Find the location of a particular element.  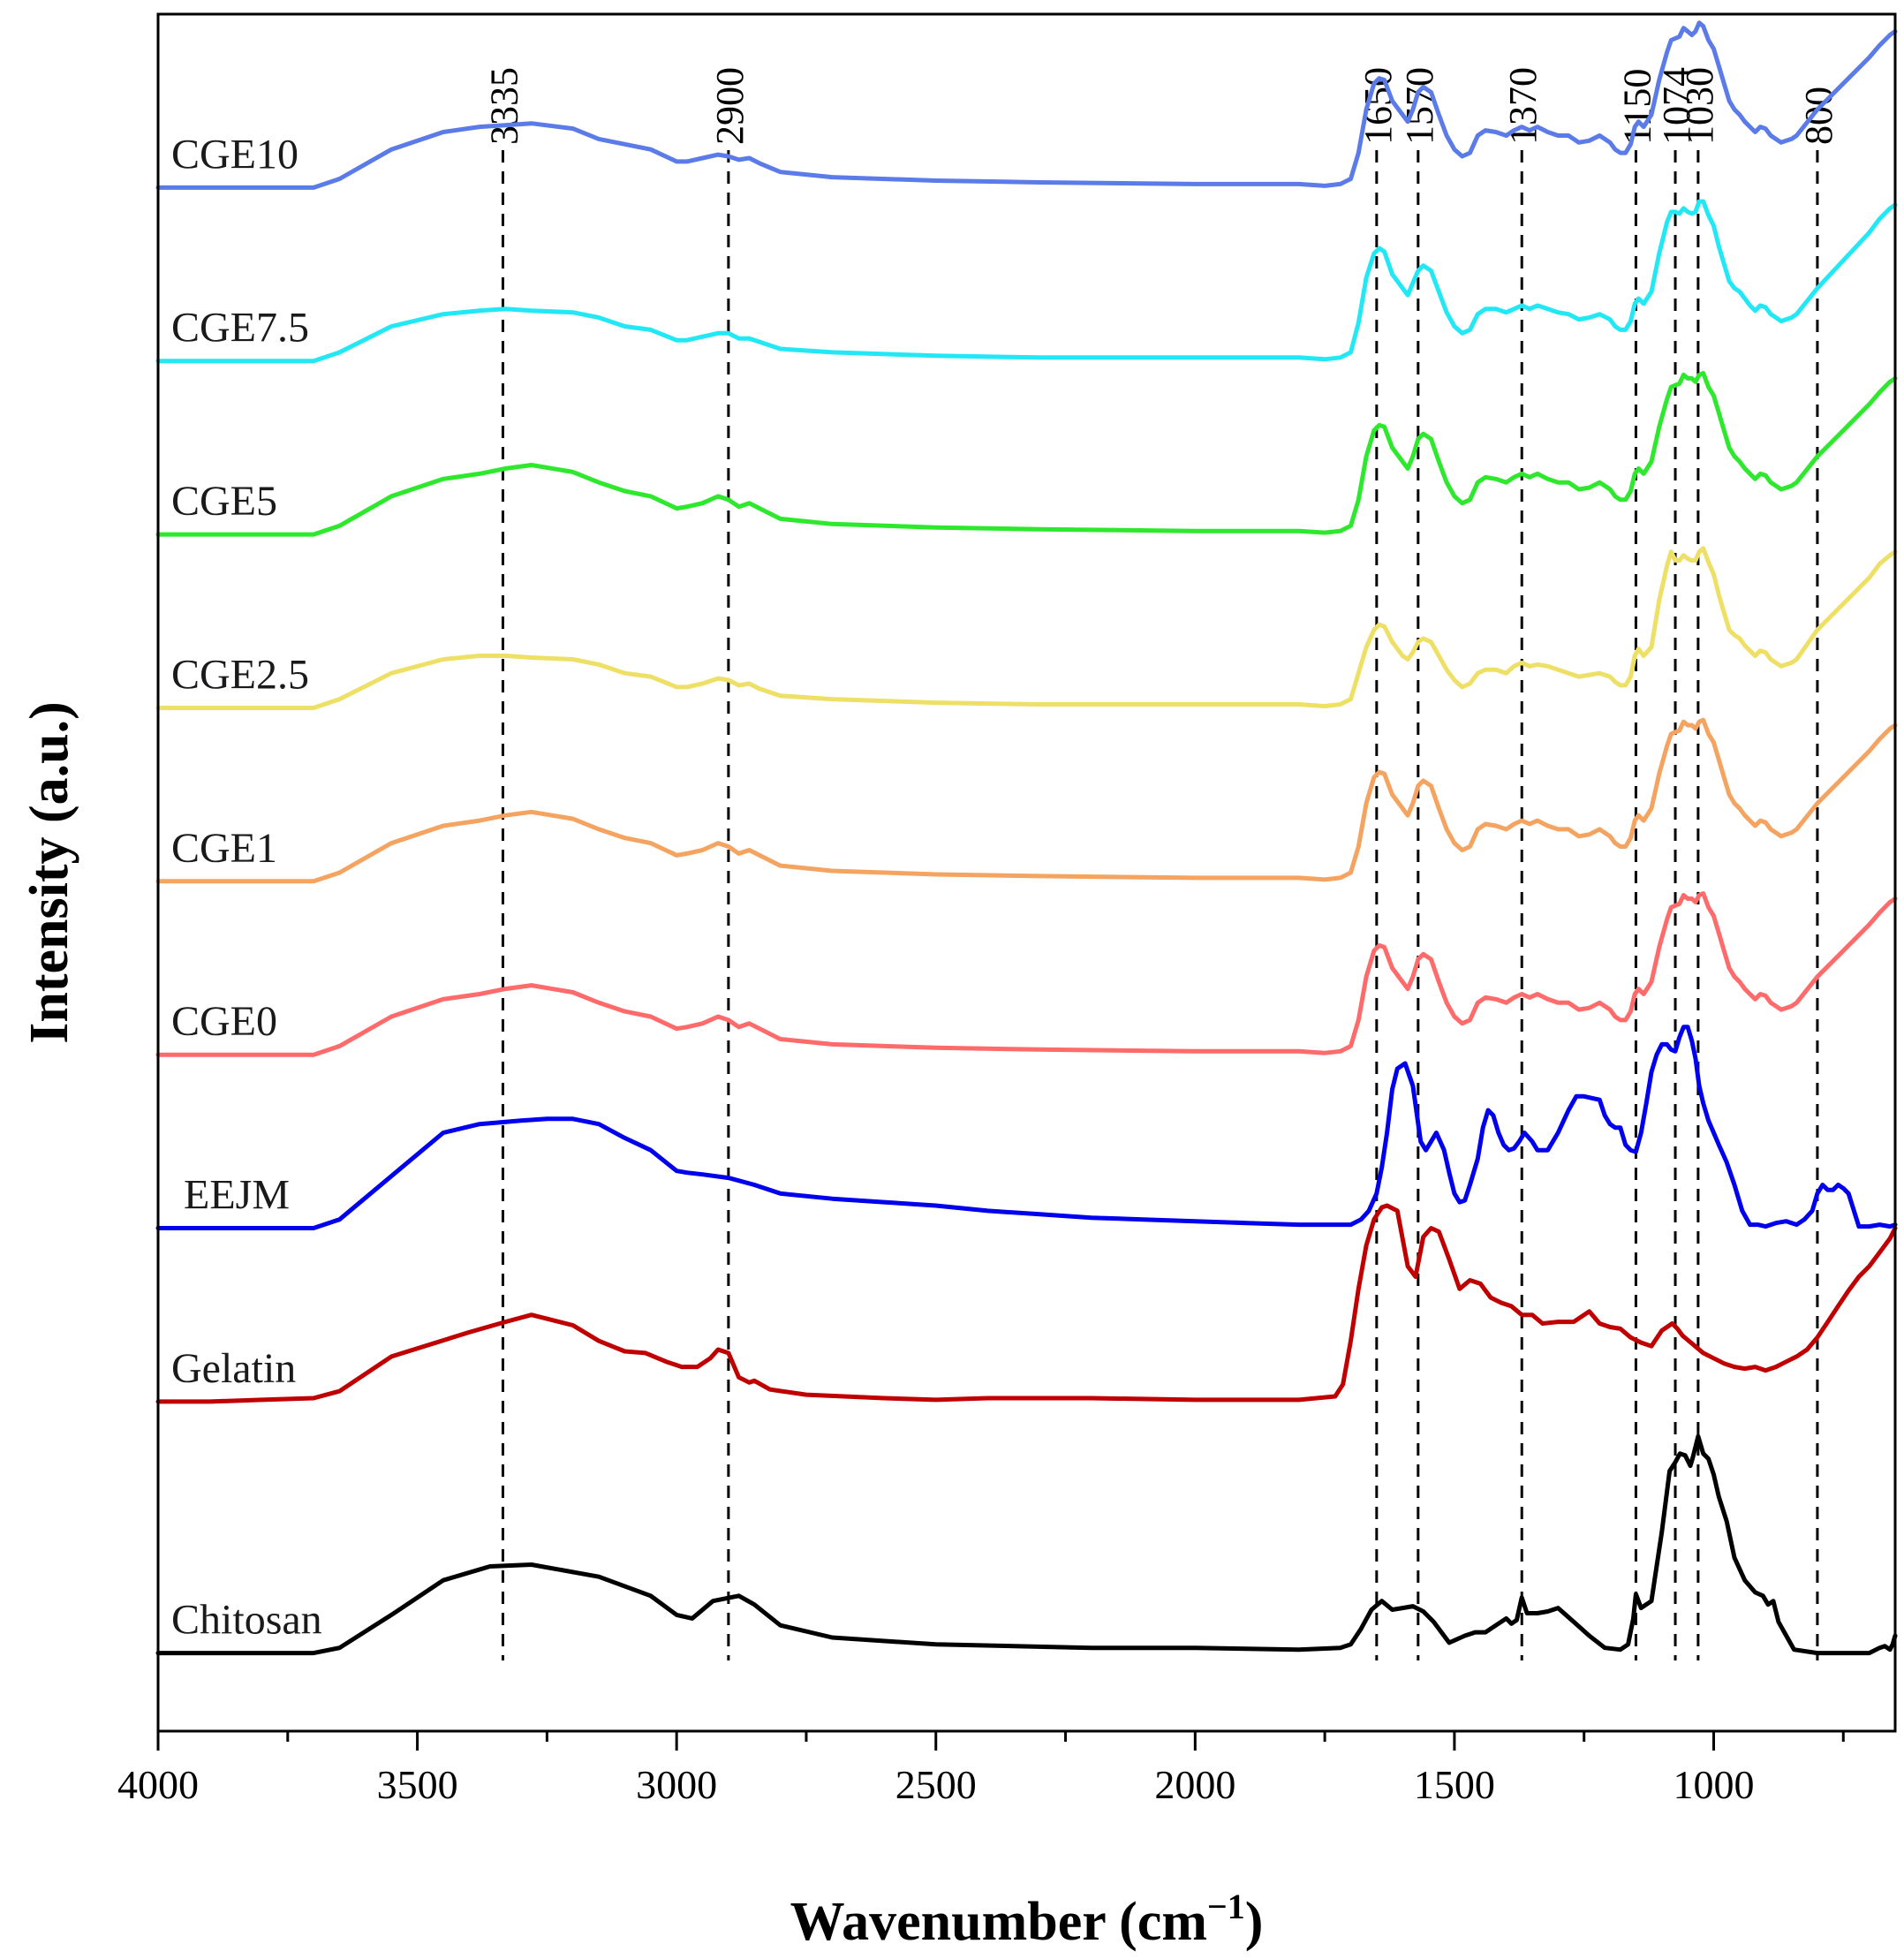

x-axis-label-superscript: −1 is located at coordinates (1226, 1907).